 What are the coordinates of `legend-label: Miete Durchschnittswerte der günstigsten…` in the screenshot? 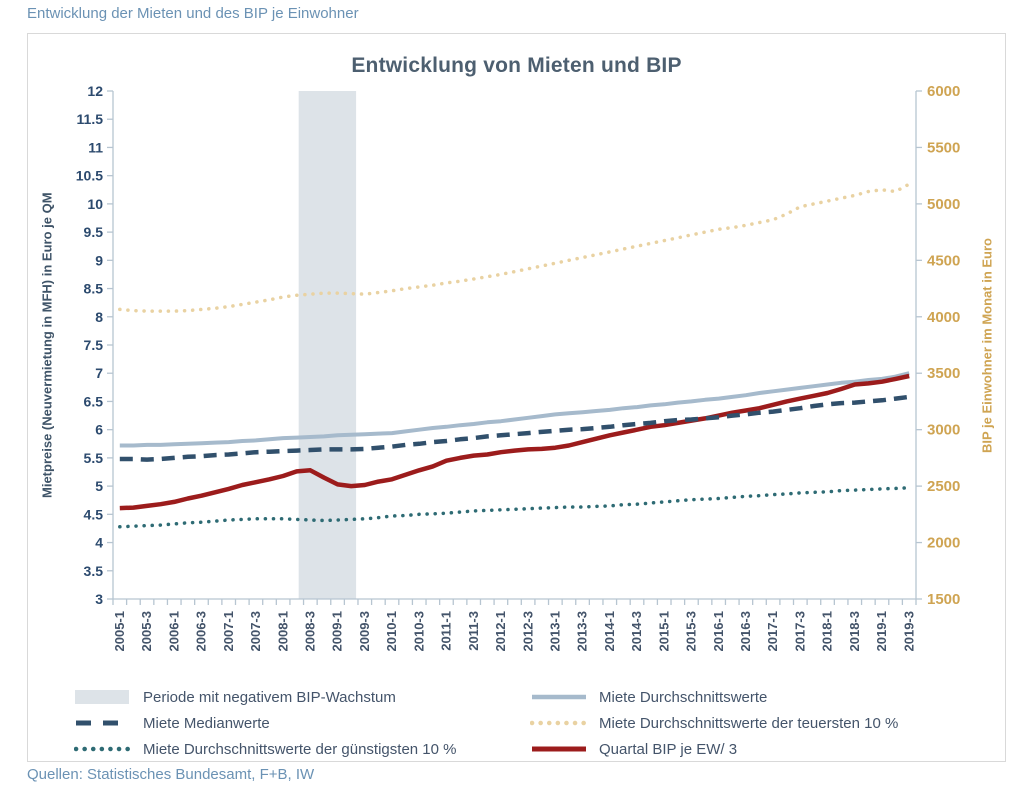 It's located at (300, 749).